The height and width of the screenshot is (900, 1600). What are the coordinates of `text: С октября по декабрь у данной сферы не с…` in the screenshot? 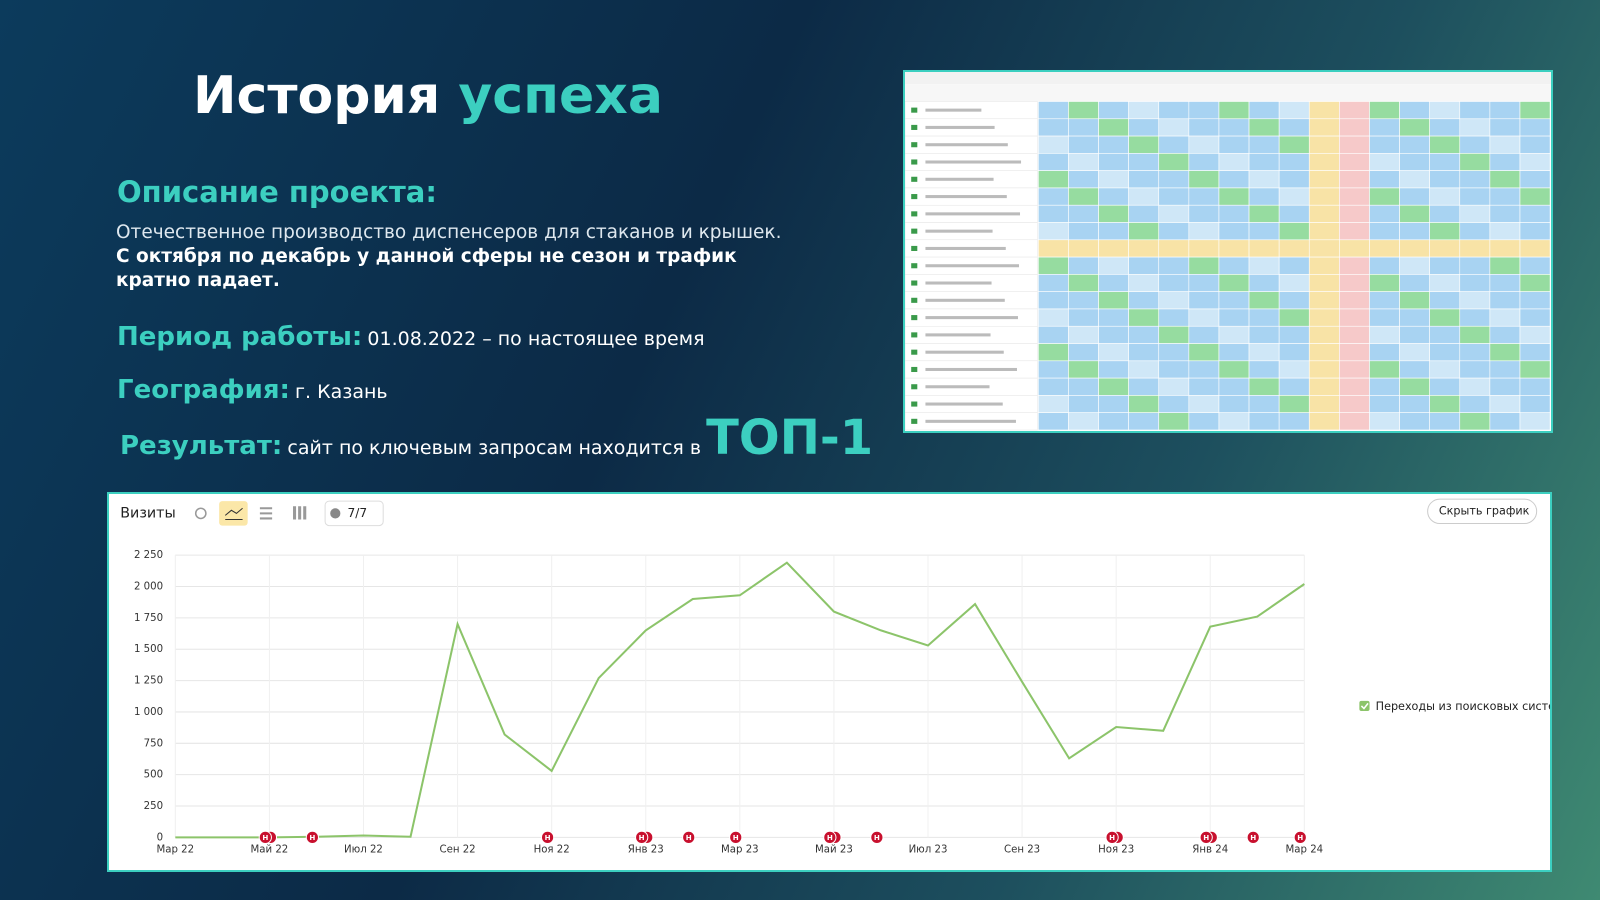 It's located at (426, 268).